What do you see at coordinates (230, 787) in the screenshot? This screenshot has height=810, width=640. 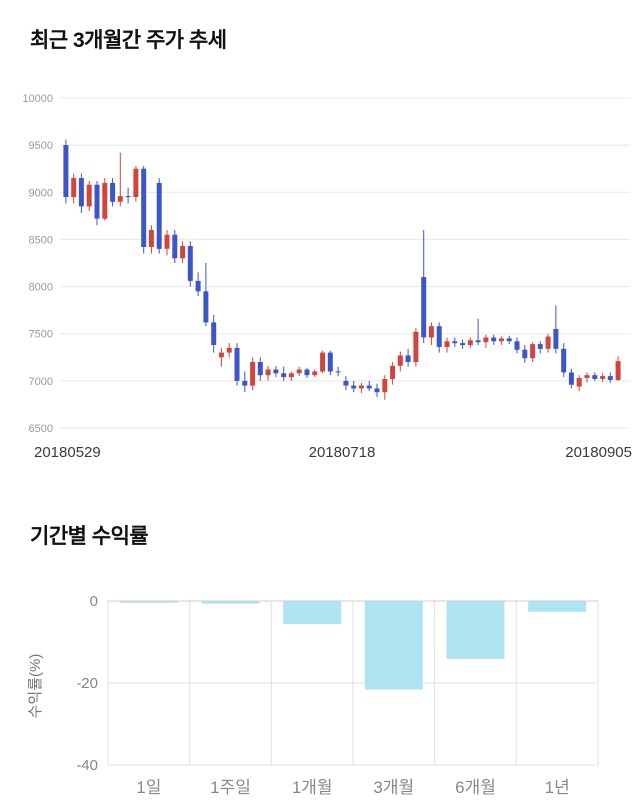 I see `svg-text: 1주일` at bounding box center [230, 787].